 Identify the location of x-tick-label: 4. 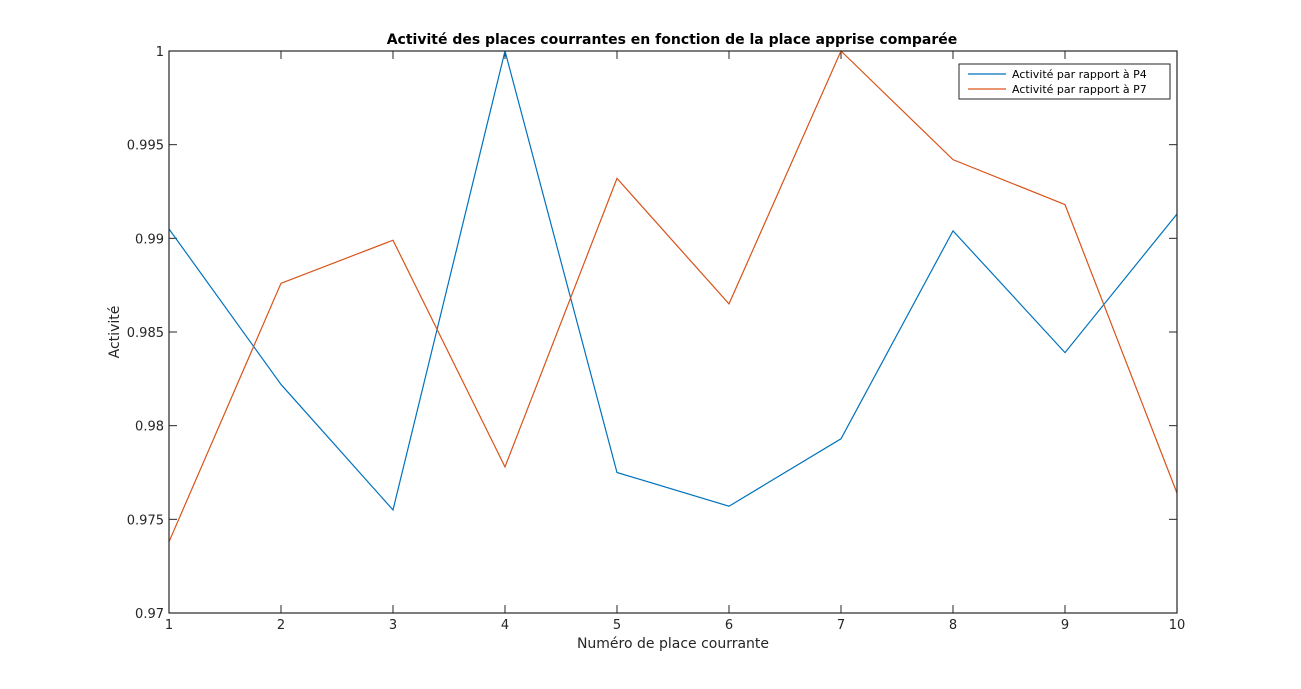
(505, 625).